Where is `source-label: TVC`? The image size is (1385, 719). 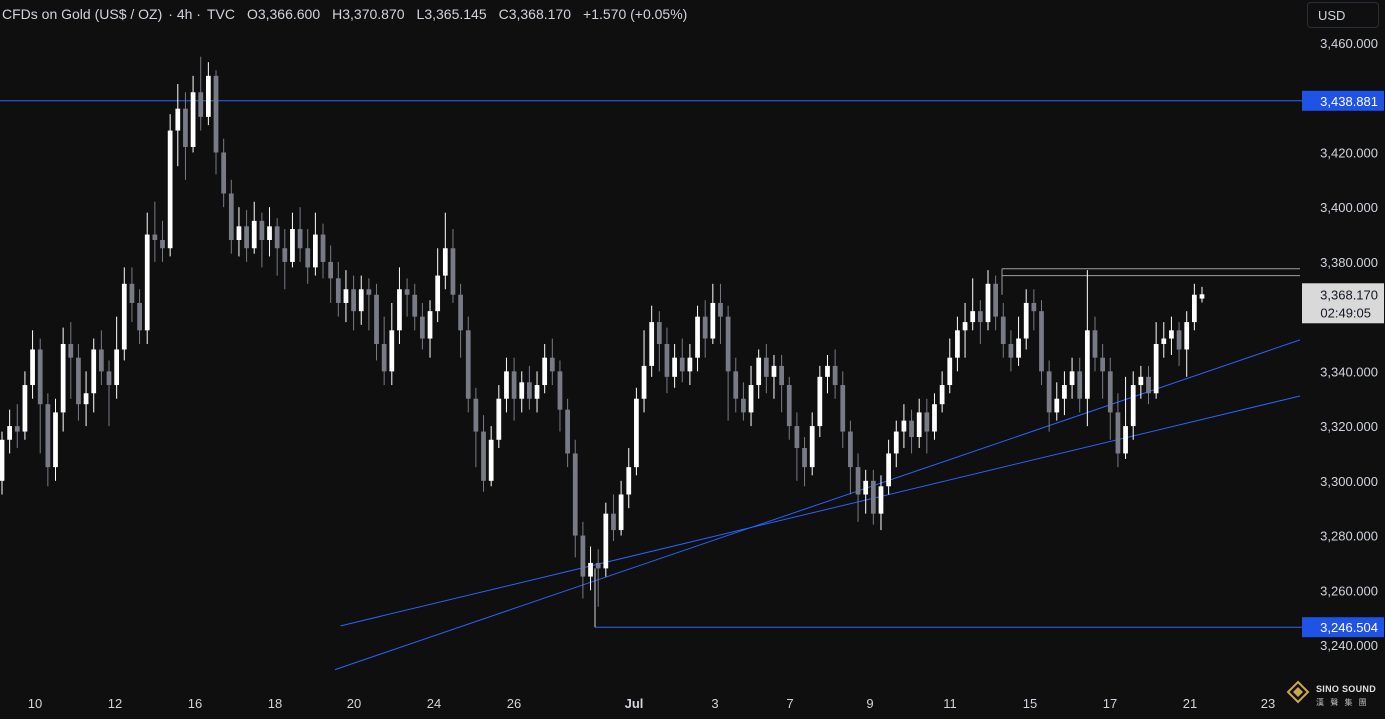 source-label: TVC is located at coordinates (220, 14).